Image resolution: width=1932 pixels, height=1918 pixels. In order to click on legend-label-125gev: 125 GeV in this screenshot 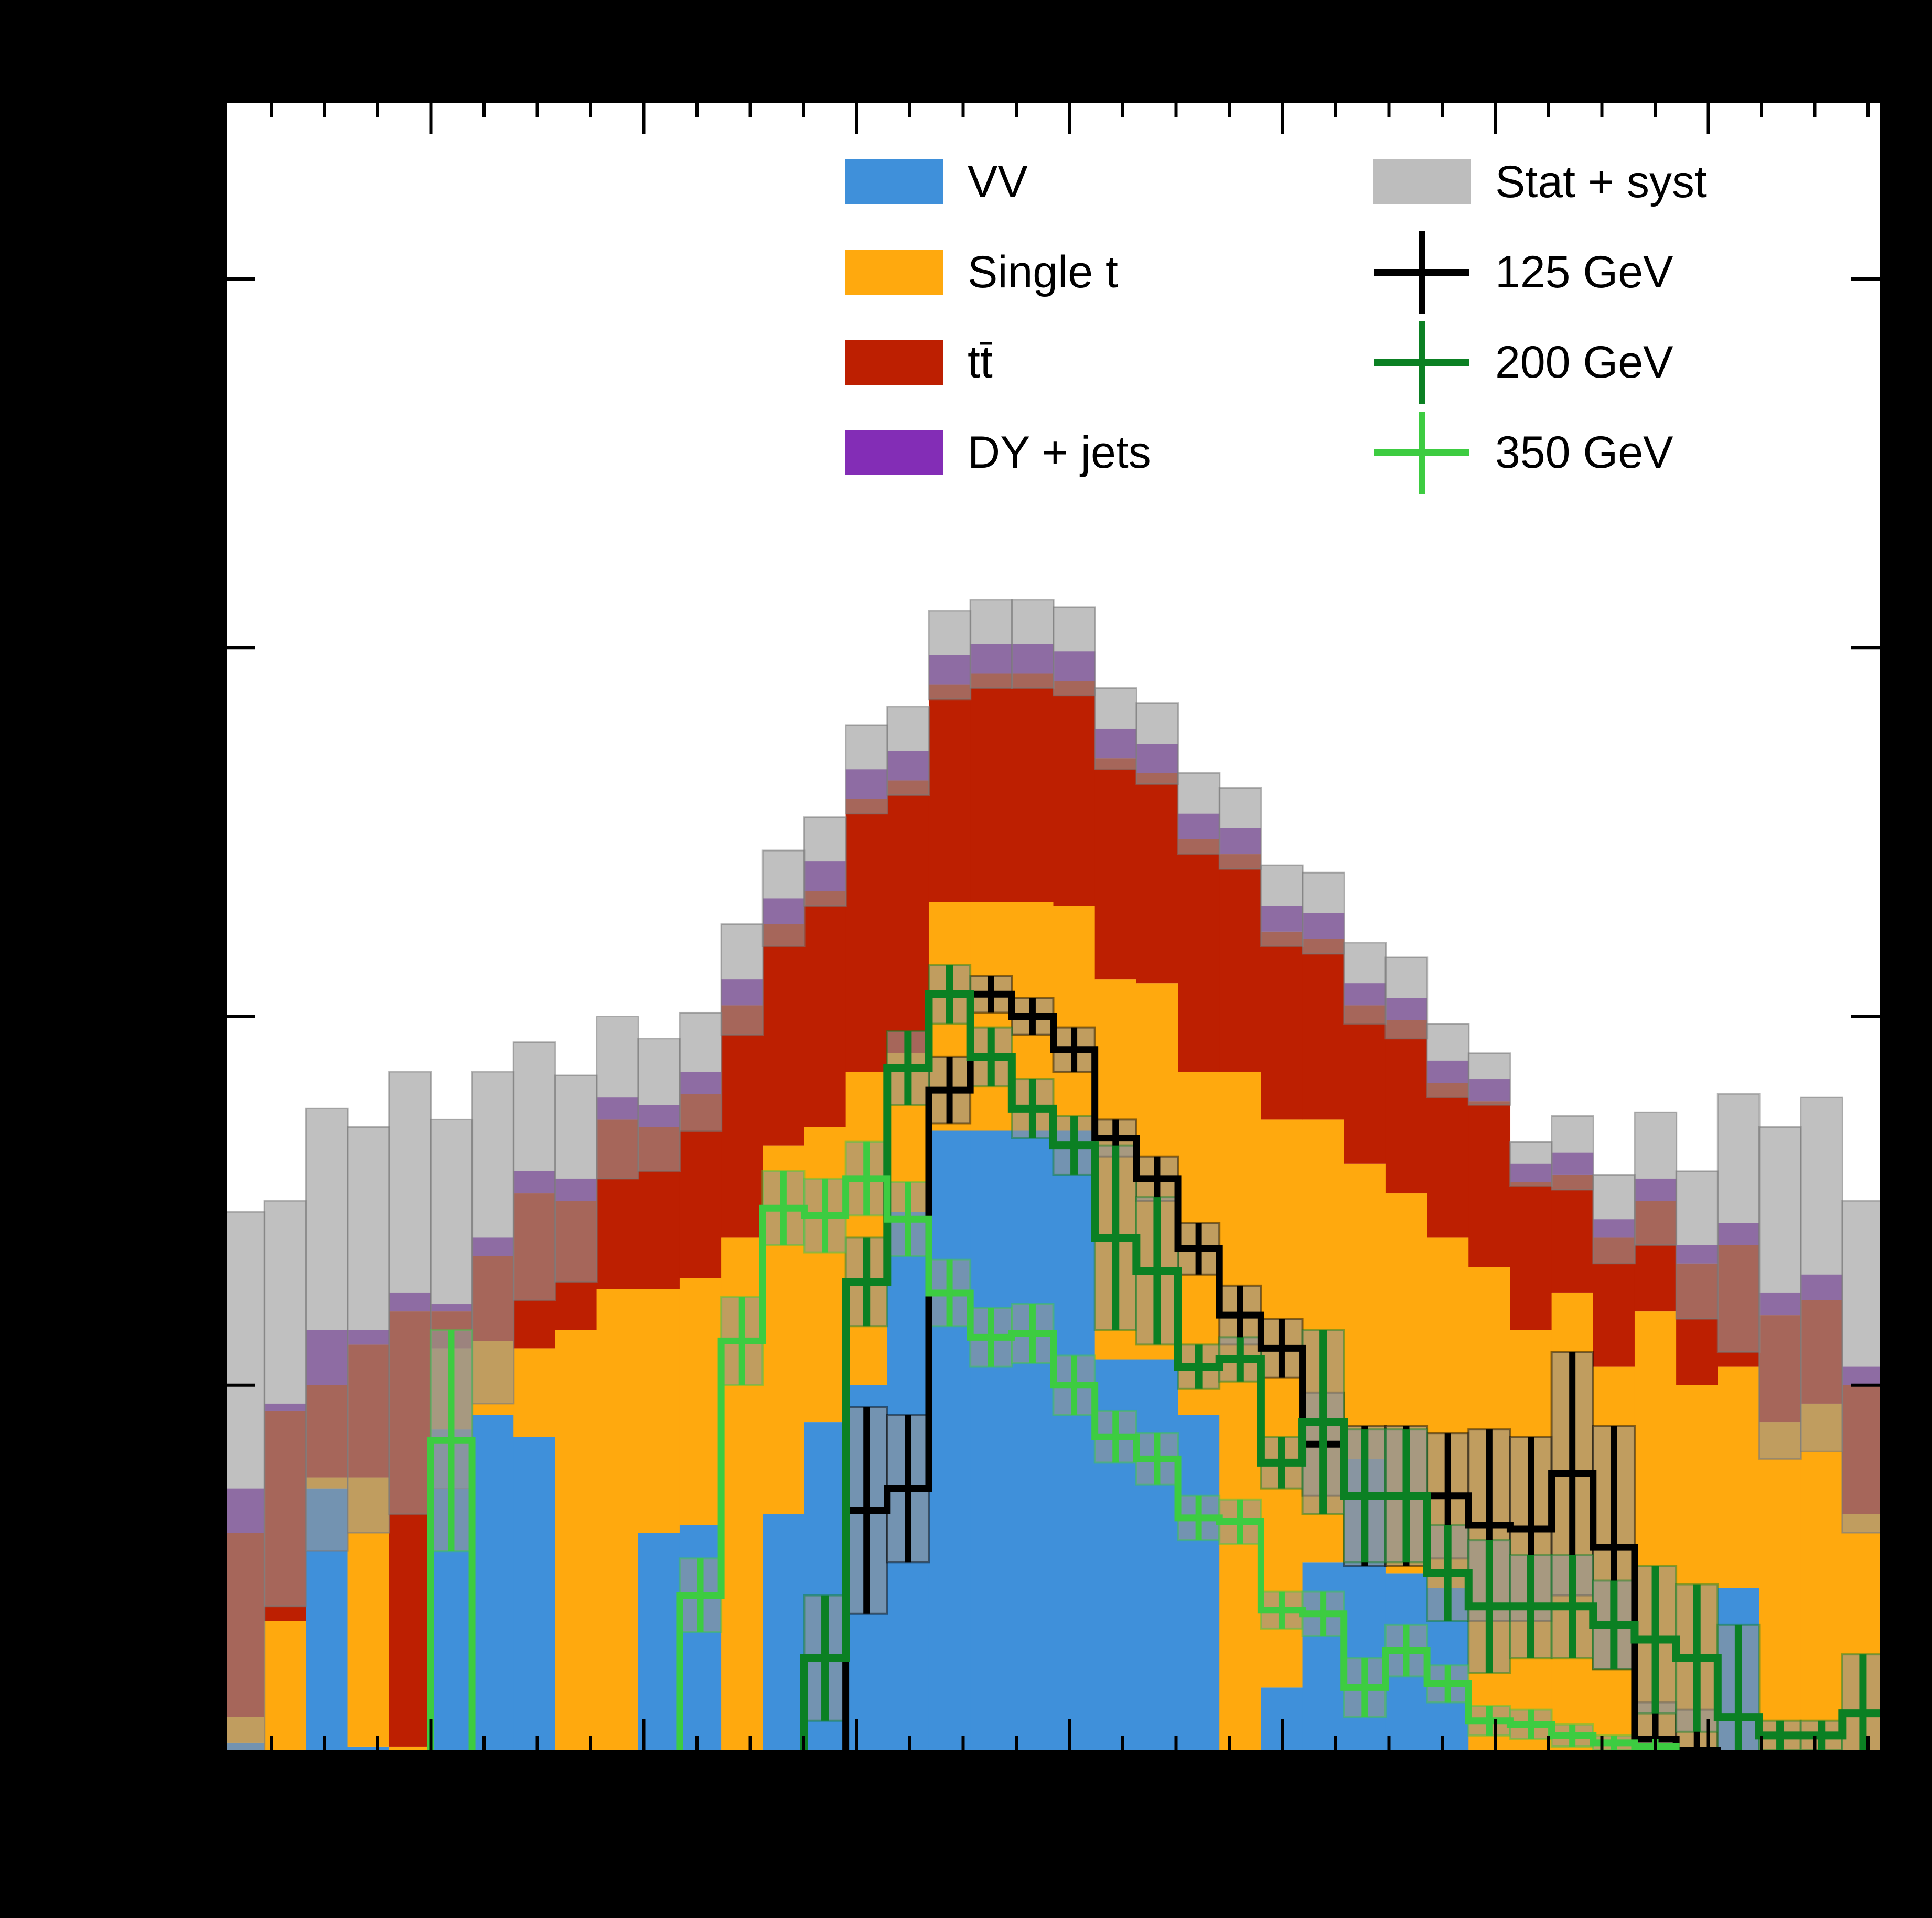, I will do `click(1584, 272)`.